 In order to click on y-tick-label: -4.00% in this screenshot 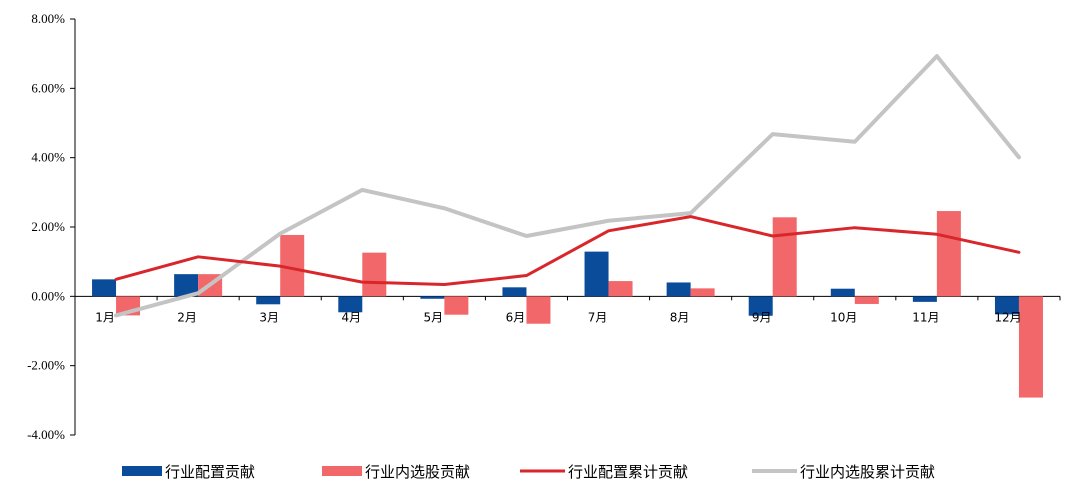, I will do `click(46, 434)`.